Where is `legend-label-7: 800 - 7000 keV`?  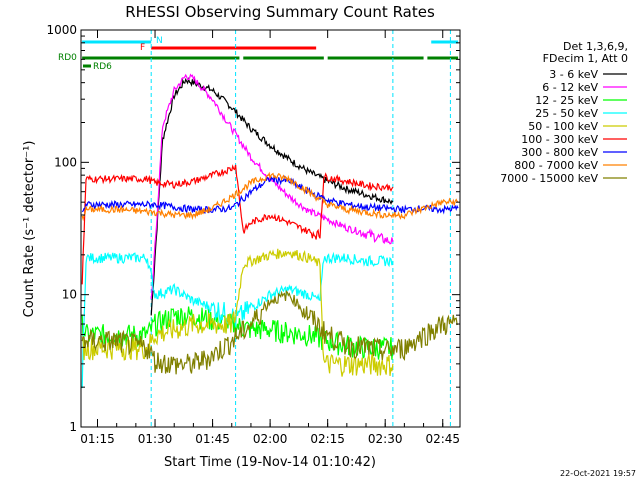 legend-label-7: 800 - 7000 keV is located at coordinates (556, 165).